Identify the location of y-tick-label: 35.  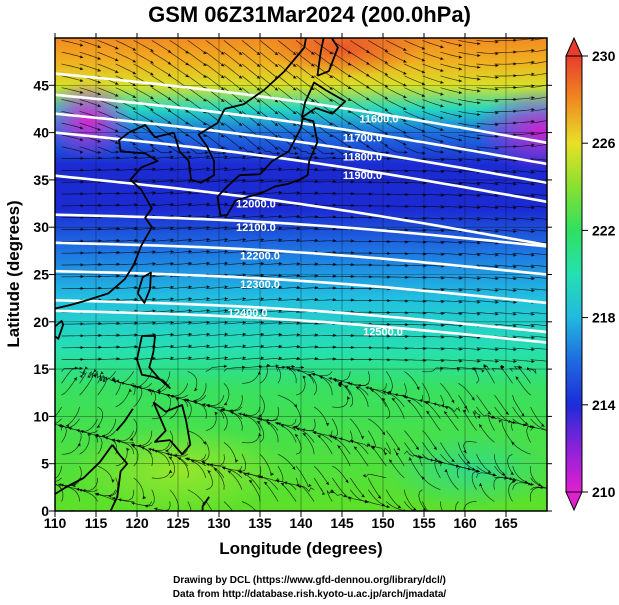
(41, 180).